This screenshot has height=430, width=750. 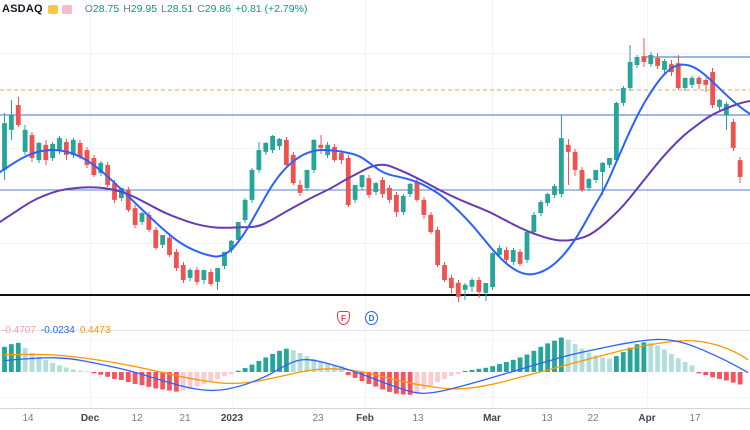 What do you see at coordinates (376, 366) in the screenshot?
I see `macd-line` at bounding box center [376, 366].